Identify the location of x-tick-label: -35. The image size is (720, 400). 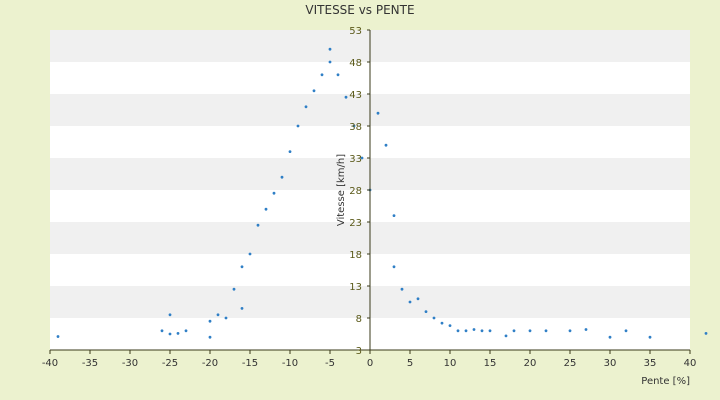
(90, 363).